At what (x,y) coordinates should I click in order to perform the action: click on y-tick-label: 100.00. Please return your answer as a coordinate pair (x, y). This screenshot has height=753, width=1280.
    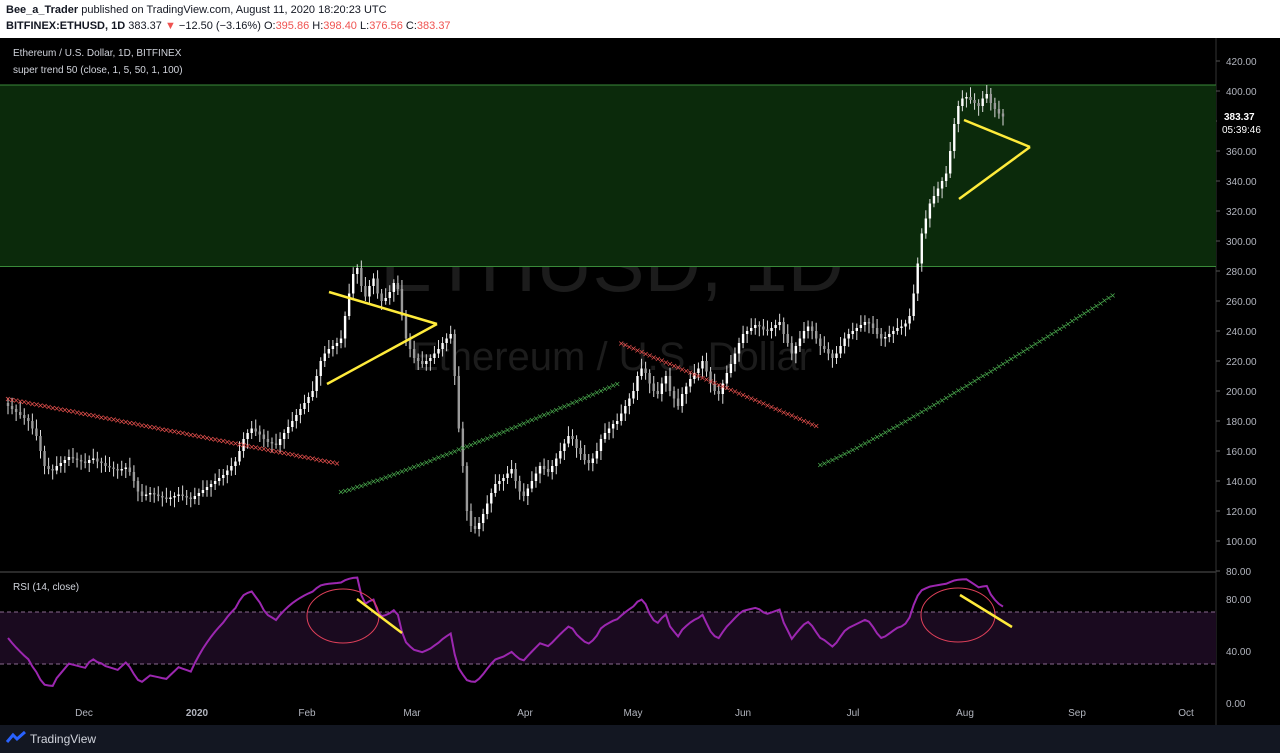
    Looking at the image, I should click on (1241, 542).